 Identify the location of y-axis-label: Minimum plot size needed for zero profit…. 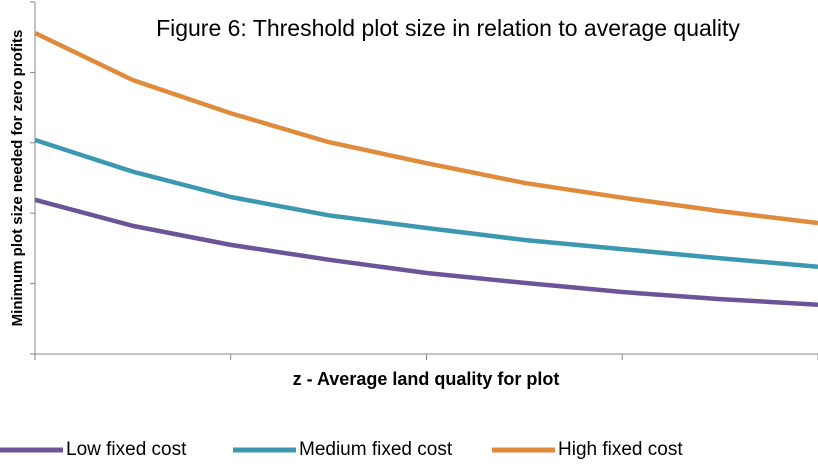
(17, 178).